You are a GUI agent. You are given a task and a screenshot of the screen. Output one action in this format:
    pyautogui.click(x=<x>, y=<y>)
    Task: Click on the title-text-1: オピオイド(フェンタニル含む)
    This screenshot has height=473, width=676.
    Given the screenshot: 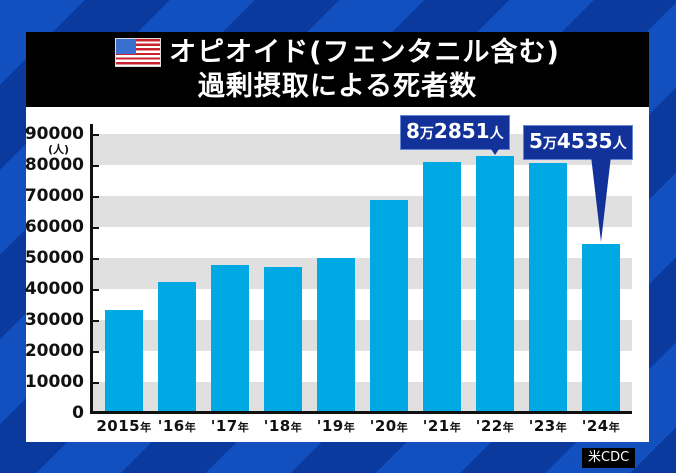 What is the action you would take?
    pyautogui.click(x=364, y=52)
    